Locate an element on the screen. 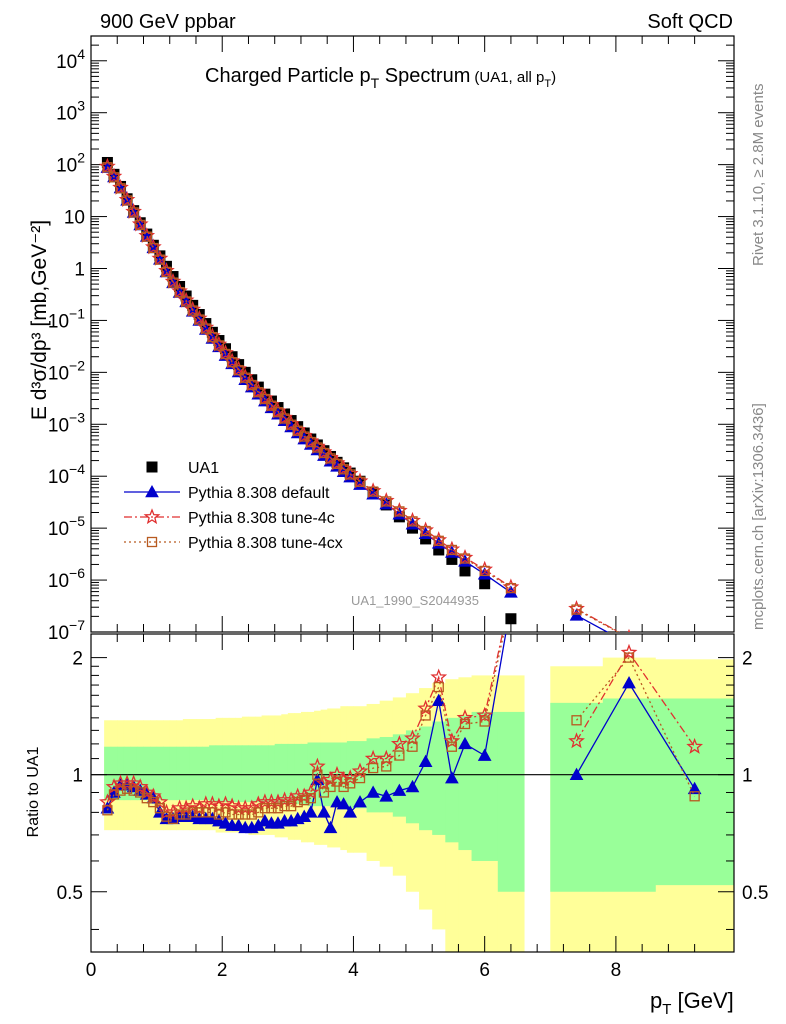  header-right: Soft QCD is located at coordinates (690, 22).